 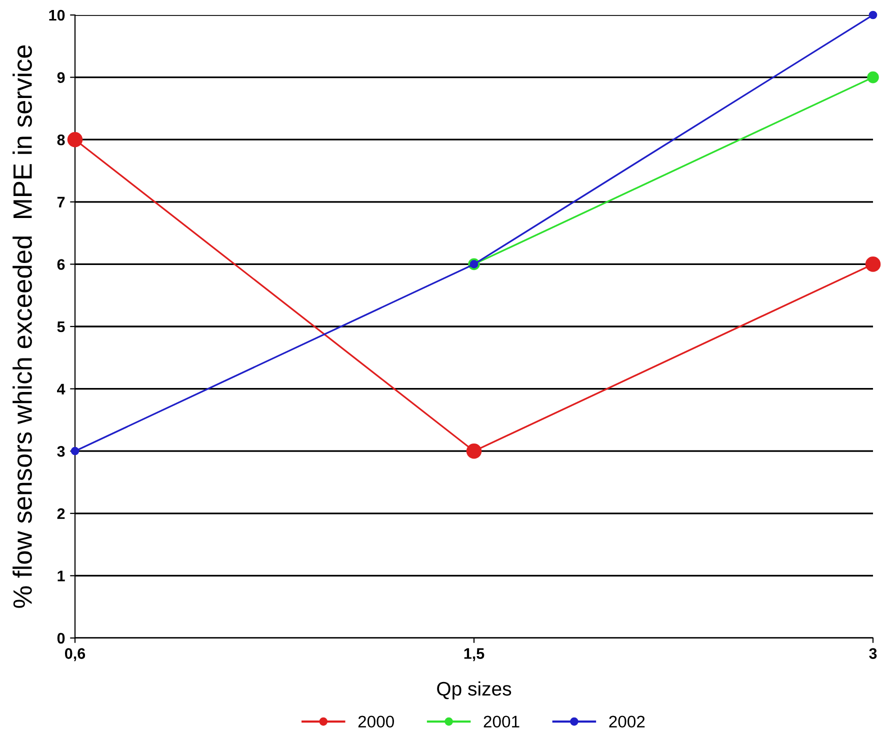 What do you see at coordinates (61, 513) in the screenshot?
I see `y-tick-label: 2` at bounding box center [61, 513].